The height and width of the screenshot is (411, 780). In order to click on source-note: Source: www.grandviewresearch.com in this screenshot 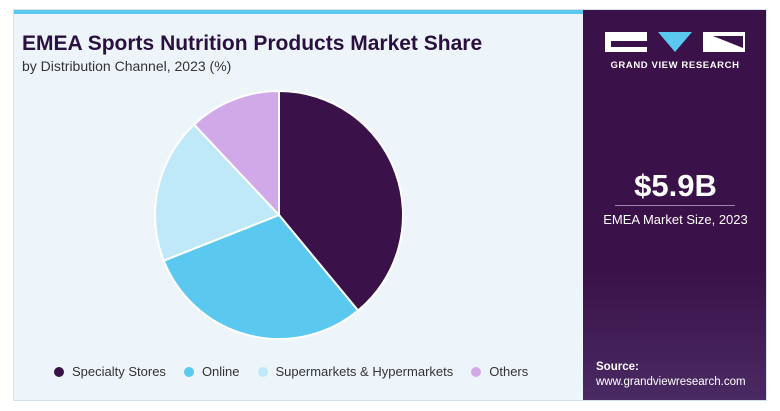, I will do `click(671, 375)`.